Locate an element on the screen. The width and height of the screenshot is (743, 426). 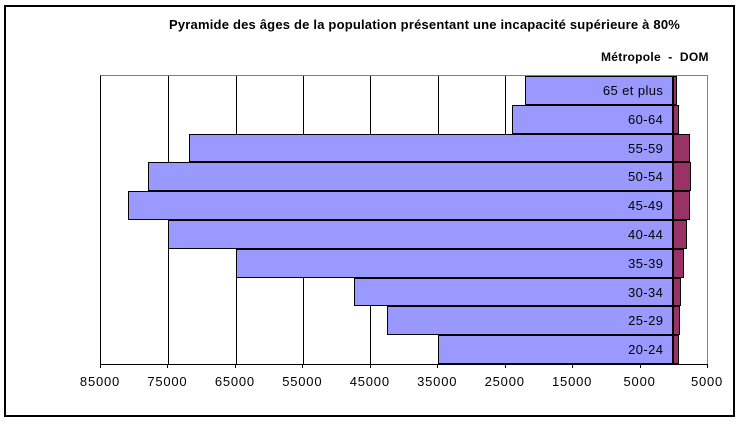
axis-tick-label-7: 15000 is located at coordinates (572, 381).